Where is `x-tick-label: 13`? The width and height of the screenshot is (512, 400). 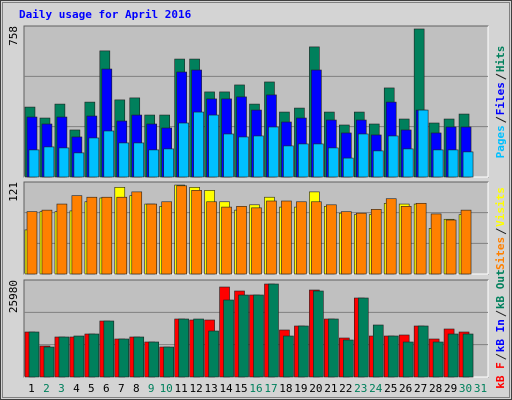
x-tick-label: 13 is located at coordinates (210, 388).